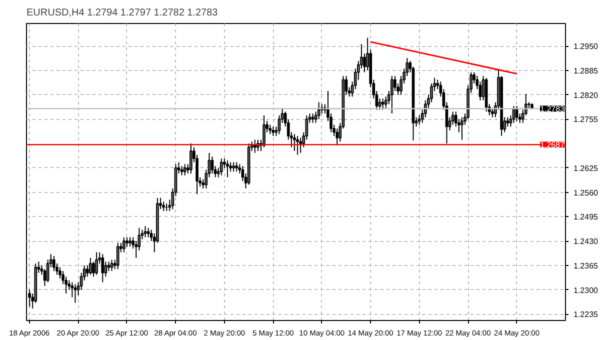 The height and width of the screenshot is (340, 600). I want to click on y-tick-label: 1.2365, so click(586, 265).